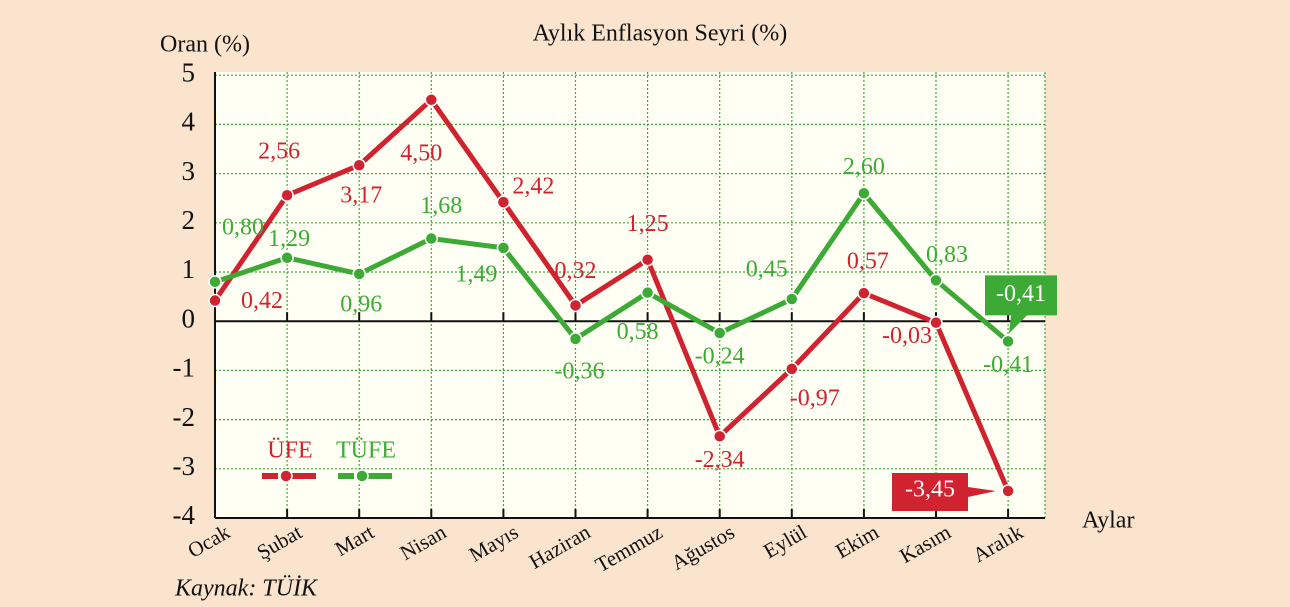 Image resolution: width=1290 pixels, height=607 pixels. Describe the element at coordinates (560, 546) in the screenshot. I see `x-tick-label: Haziran` at that location.